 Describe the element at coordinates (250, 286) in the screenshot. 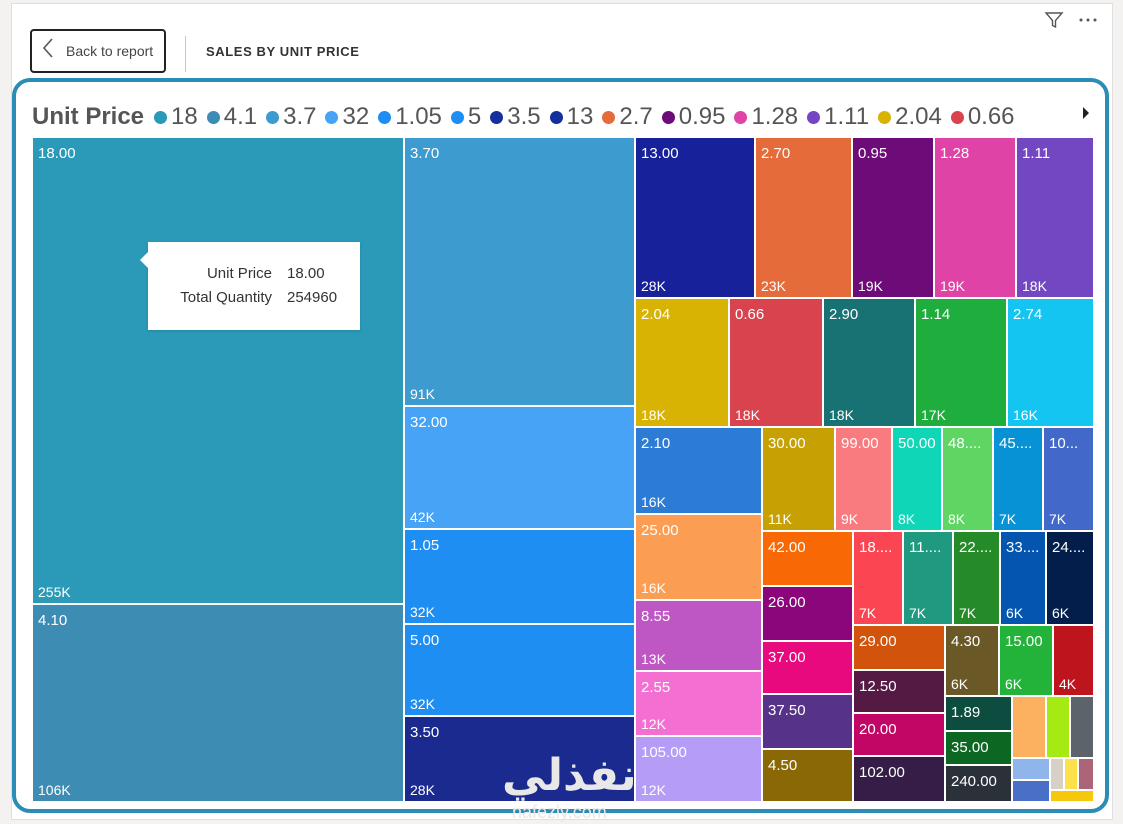

I see `tooltip: Unit Price 18.00 Total Quantity 254960` at that location.